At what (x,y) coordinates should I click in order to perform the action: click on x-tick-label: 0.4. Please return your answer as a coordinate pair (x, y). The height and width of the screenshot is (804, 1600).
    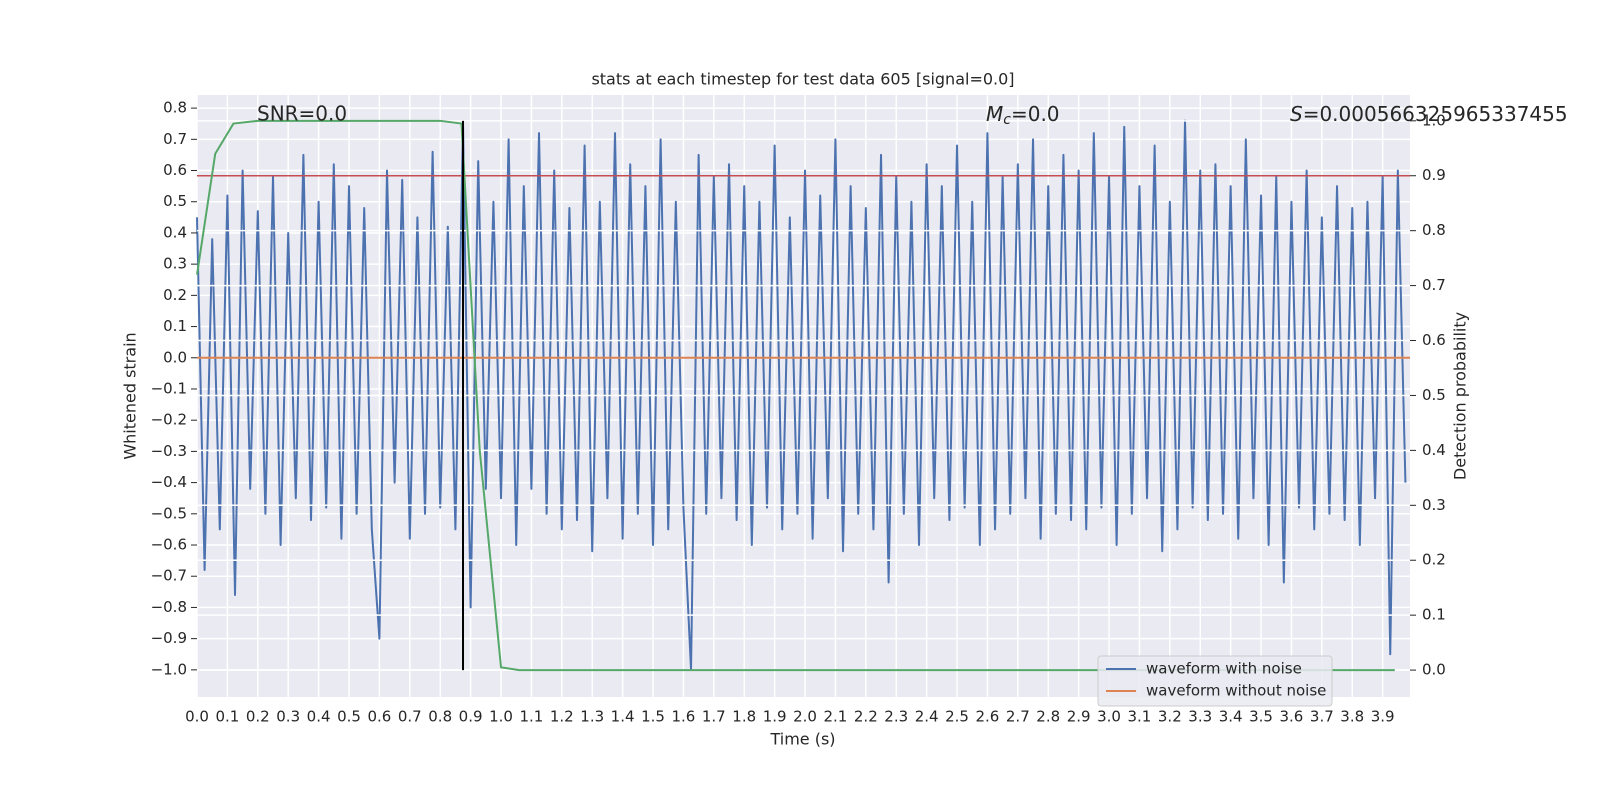
    Looking at the image, I should click on (319, 717).